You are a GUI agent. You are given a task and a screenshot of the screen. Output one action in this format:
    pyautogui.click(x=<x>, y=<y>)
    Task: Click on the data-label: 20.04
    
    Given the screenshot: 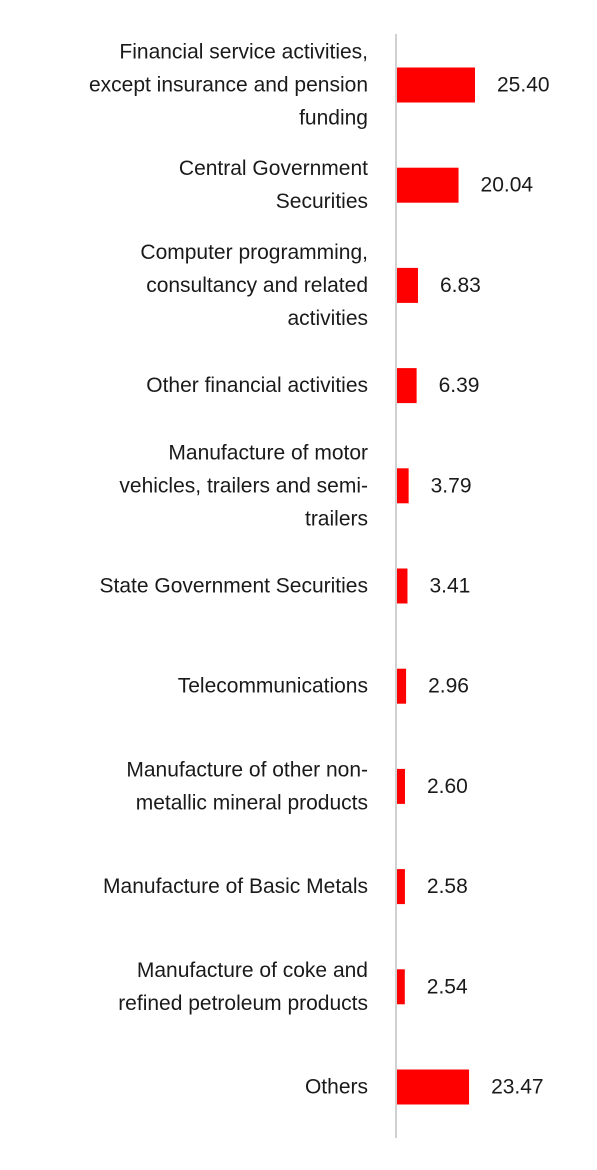 What is the action you would take?
    pyautogui.click(x=507, y=185)
    